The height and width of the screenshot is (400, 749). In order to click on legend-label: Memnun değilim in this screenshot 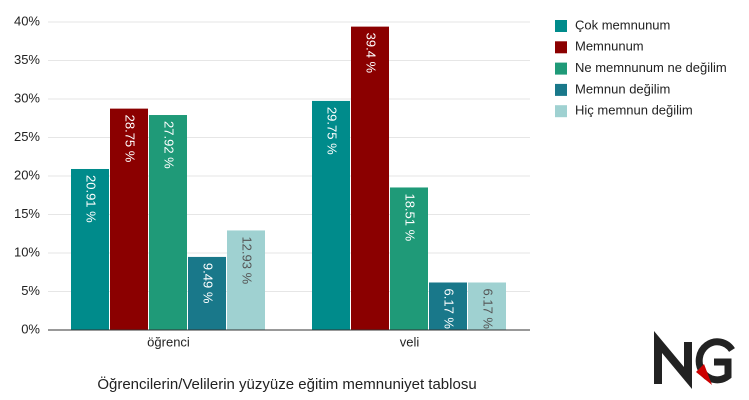, I will do `click(622, 88)`.